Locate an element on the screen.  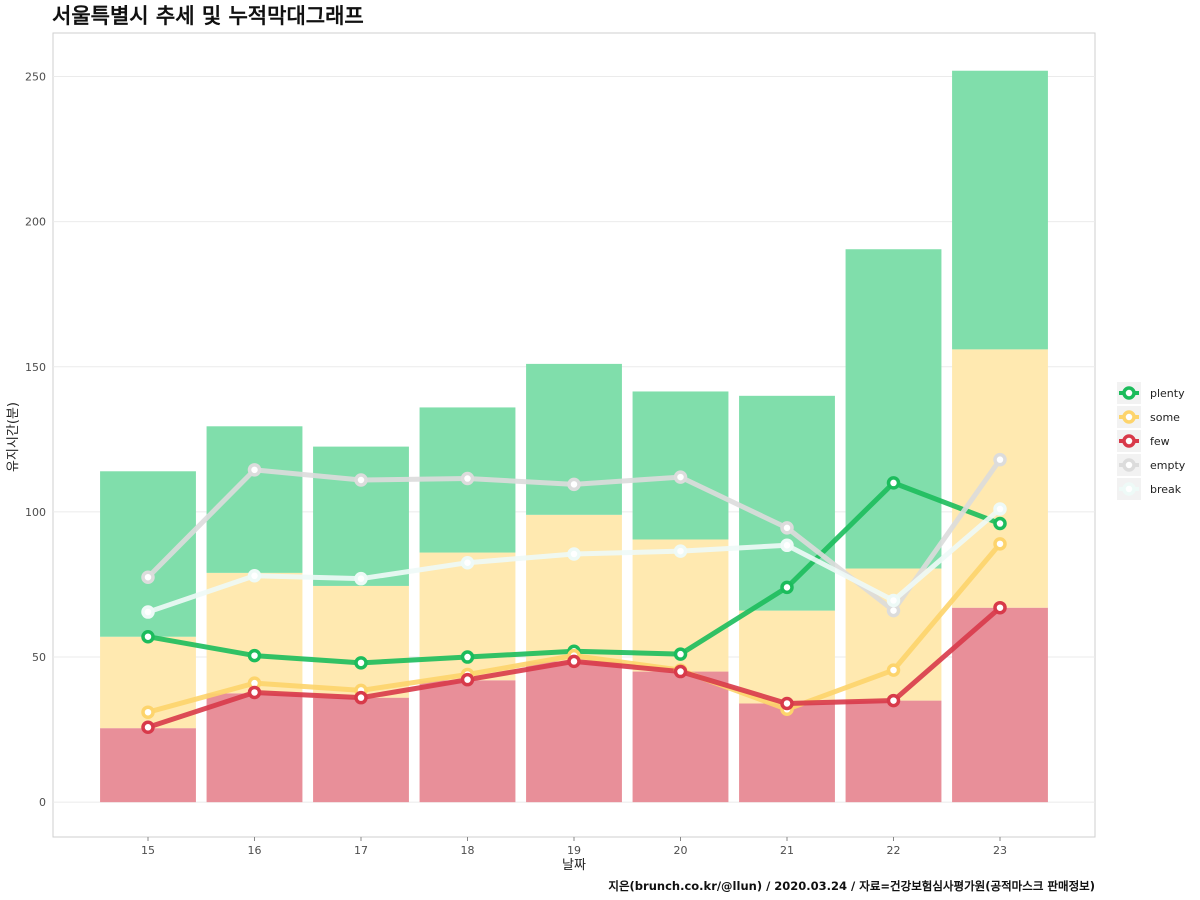
y-tick-label: 250 is located at coordinates (35, 77).